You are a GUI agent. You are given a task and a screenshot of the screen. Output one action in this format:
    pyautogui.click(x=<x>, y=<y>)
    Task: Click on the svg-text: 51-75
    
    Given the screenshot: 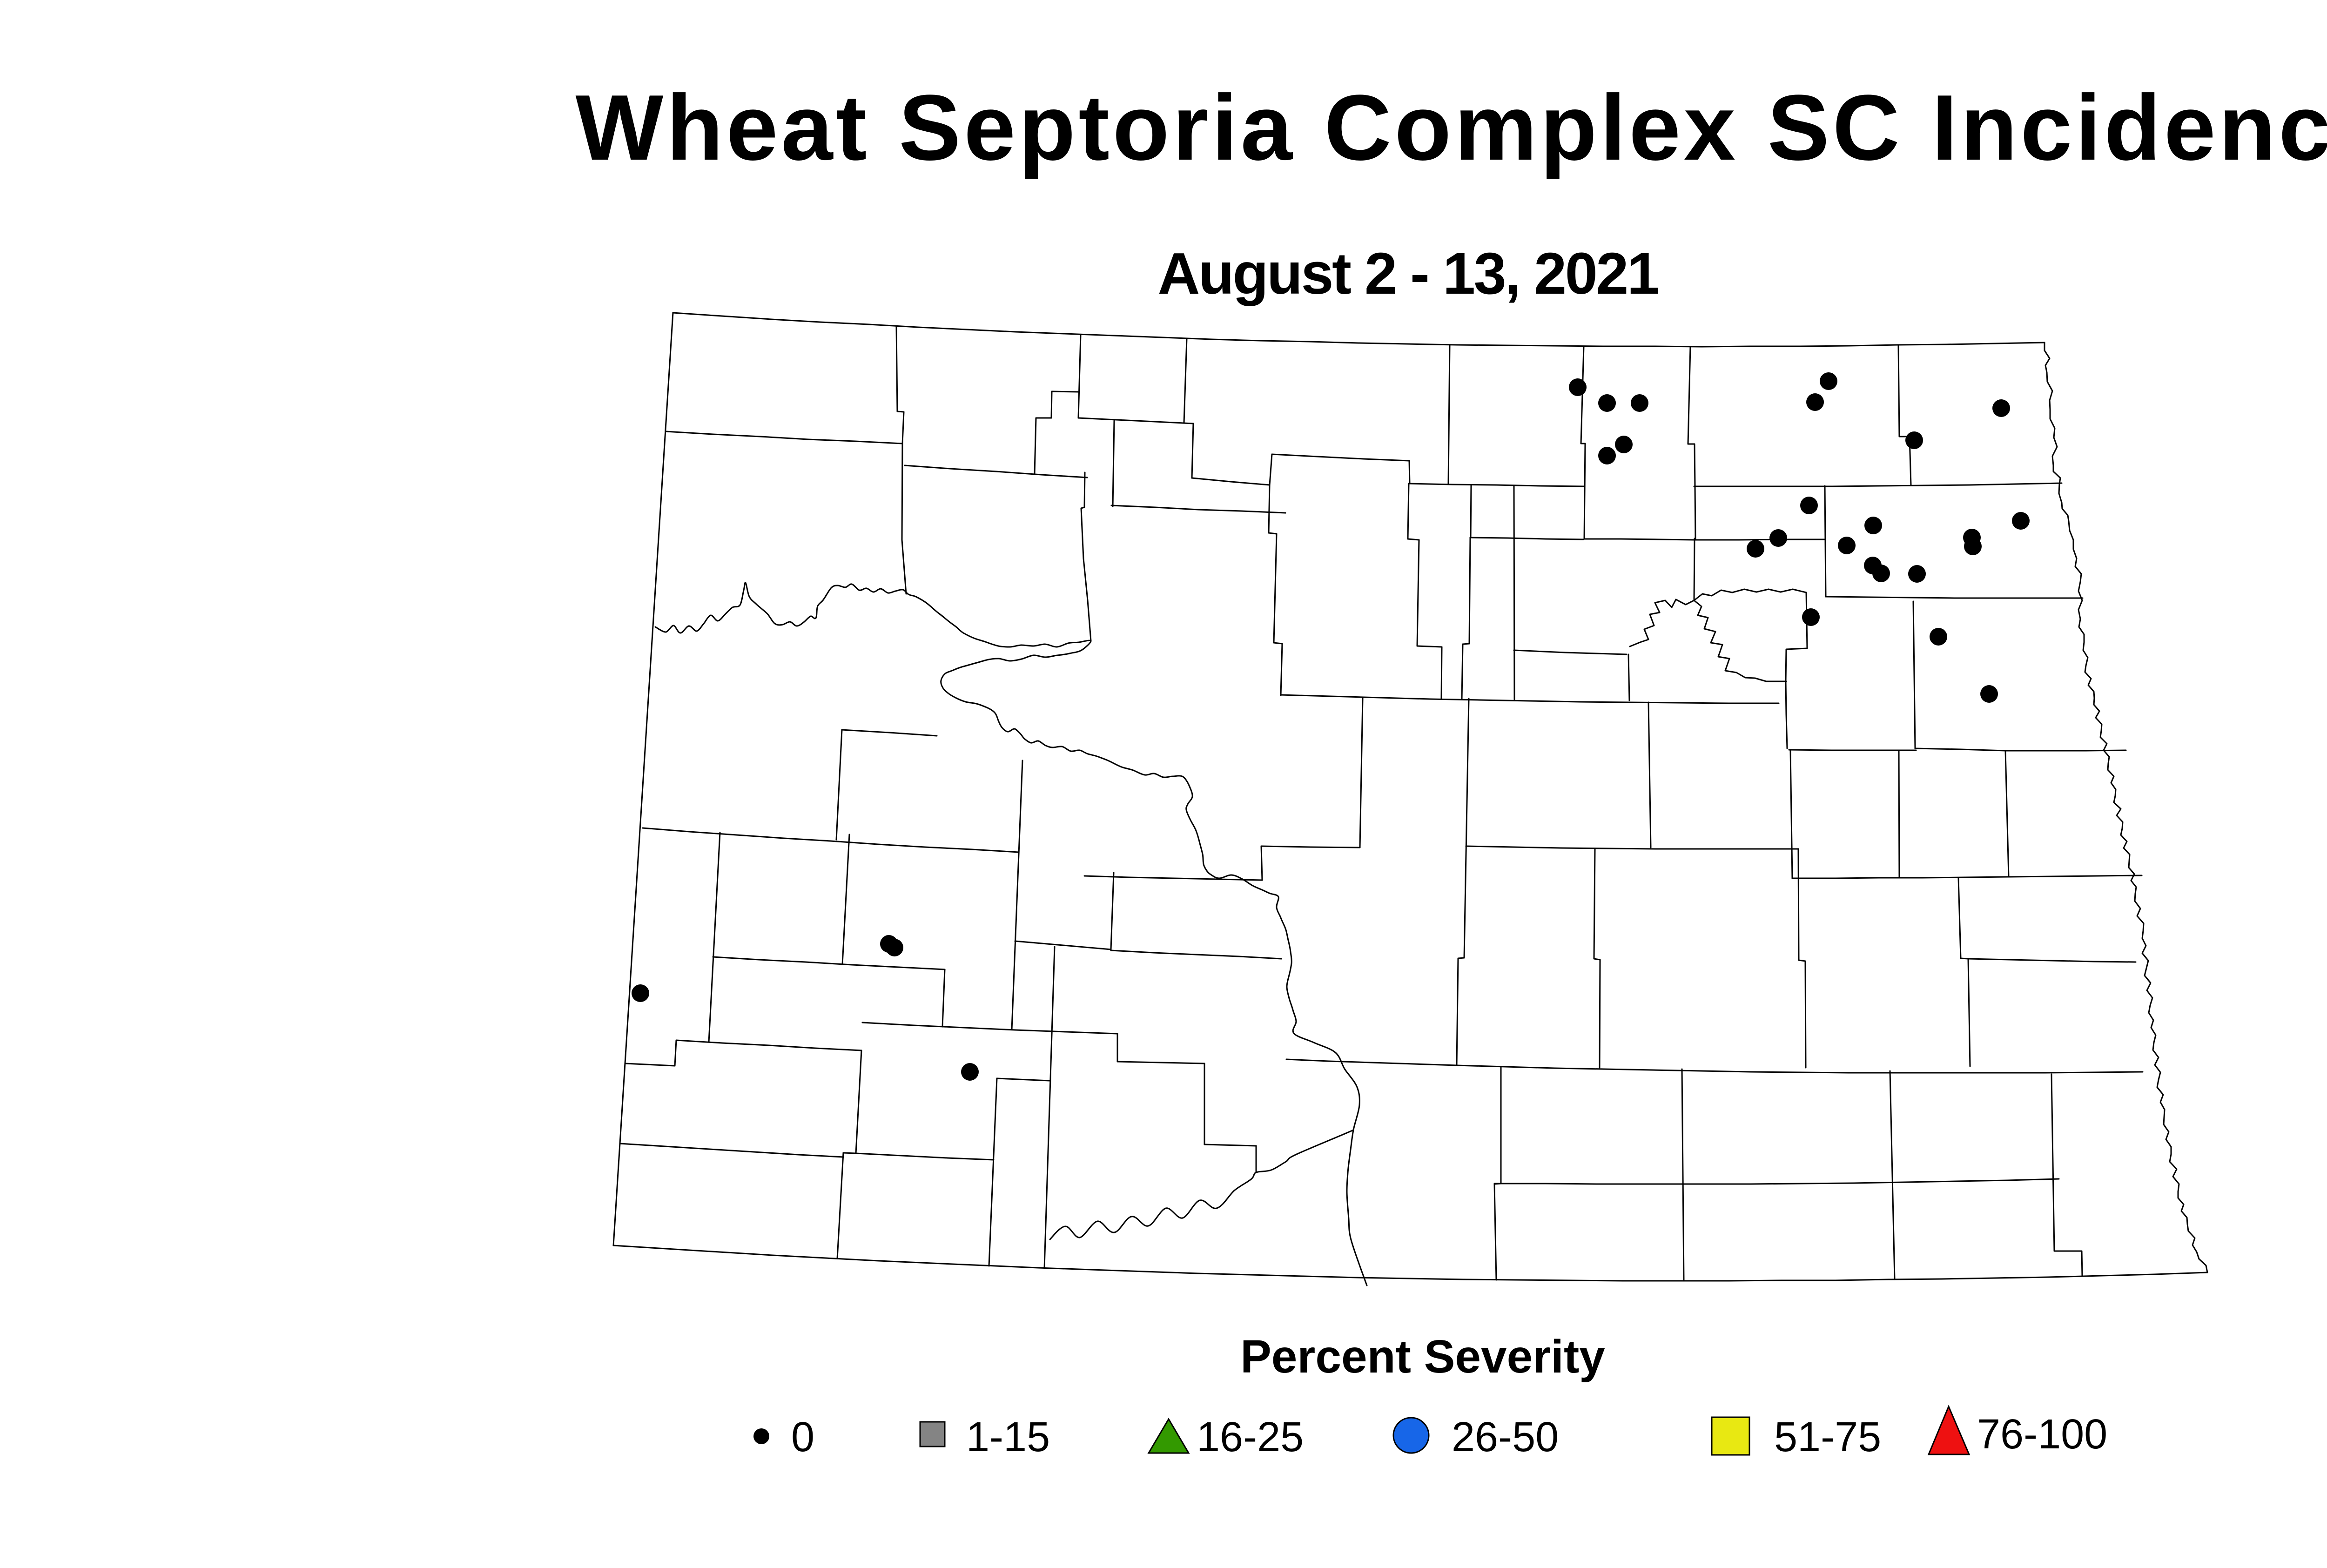 What is the action you would take?
    pyautogui.click(x=1827, y=1437)
    